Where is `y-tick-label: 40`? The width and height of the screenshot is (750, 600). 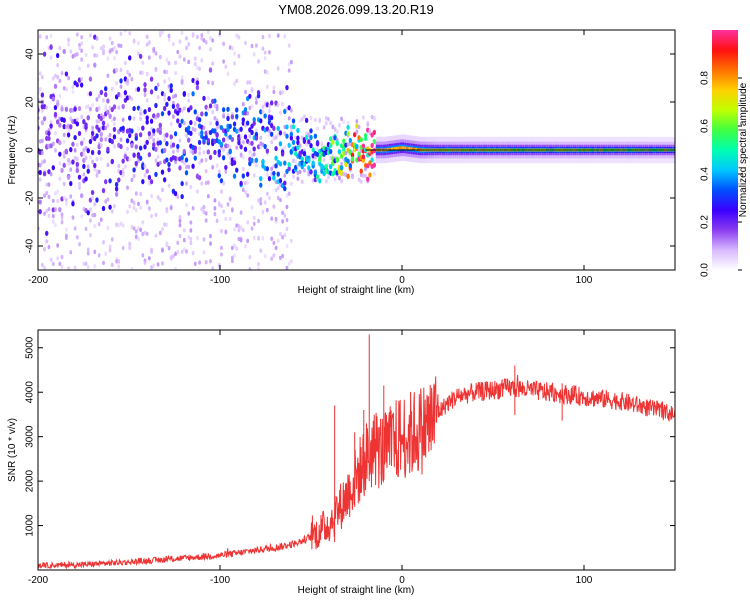 y-tick-label: 40 is located at coordinates (30, 54).